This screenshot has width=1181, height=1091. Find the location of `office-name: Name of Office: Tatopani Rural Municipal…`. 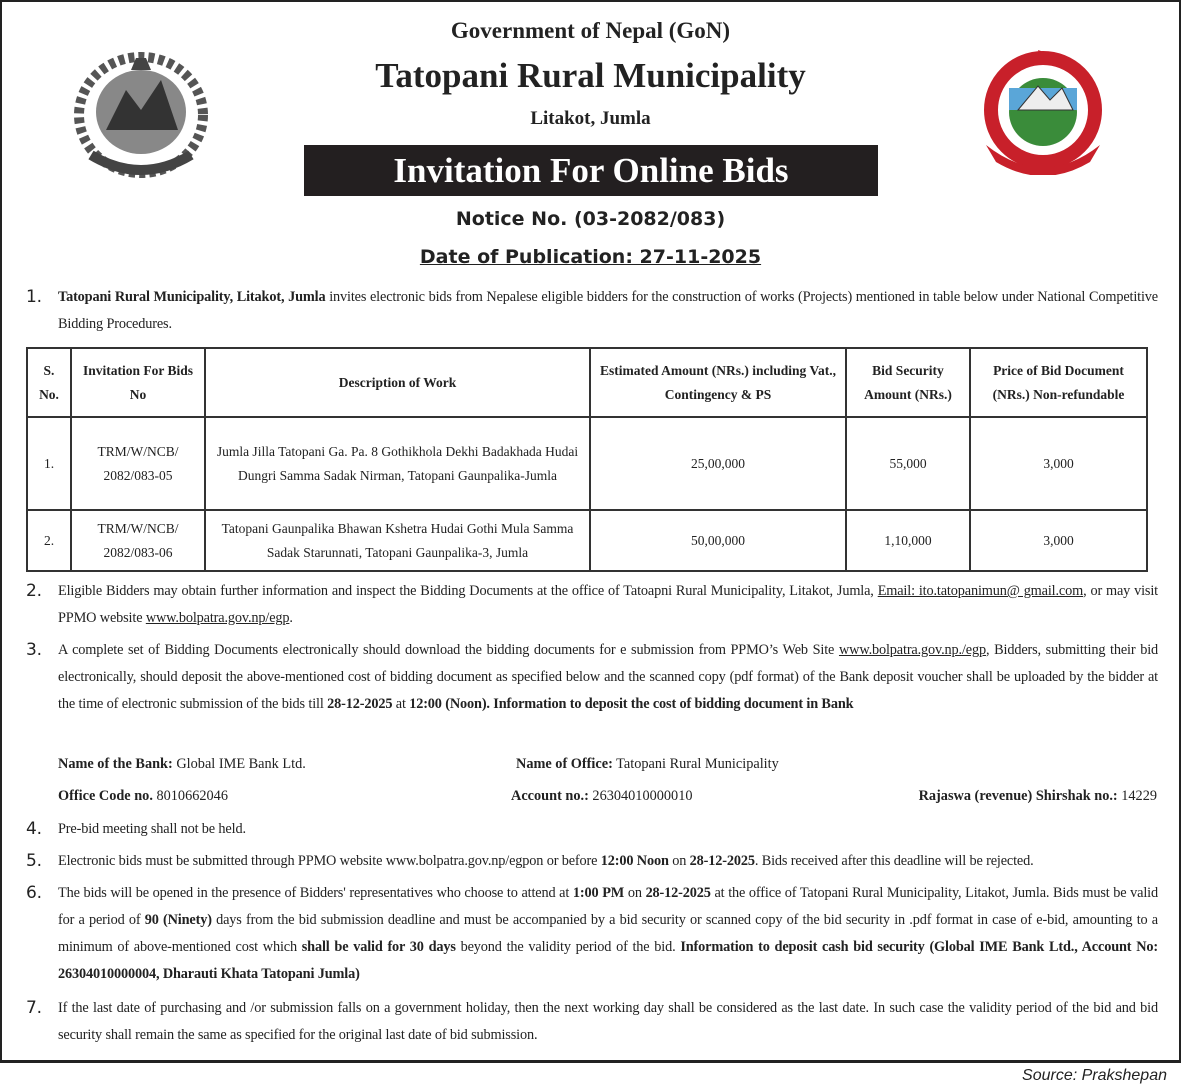

office-name: Name of Office: Tatopani Rural Municipal… is located at coordinates (647, 764).